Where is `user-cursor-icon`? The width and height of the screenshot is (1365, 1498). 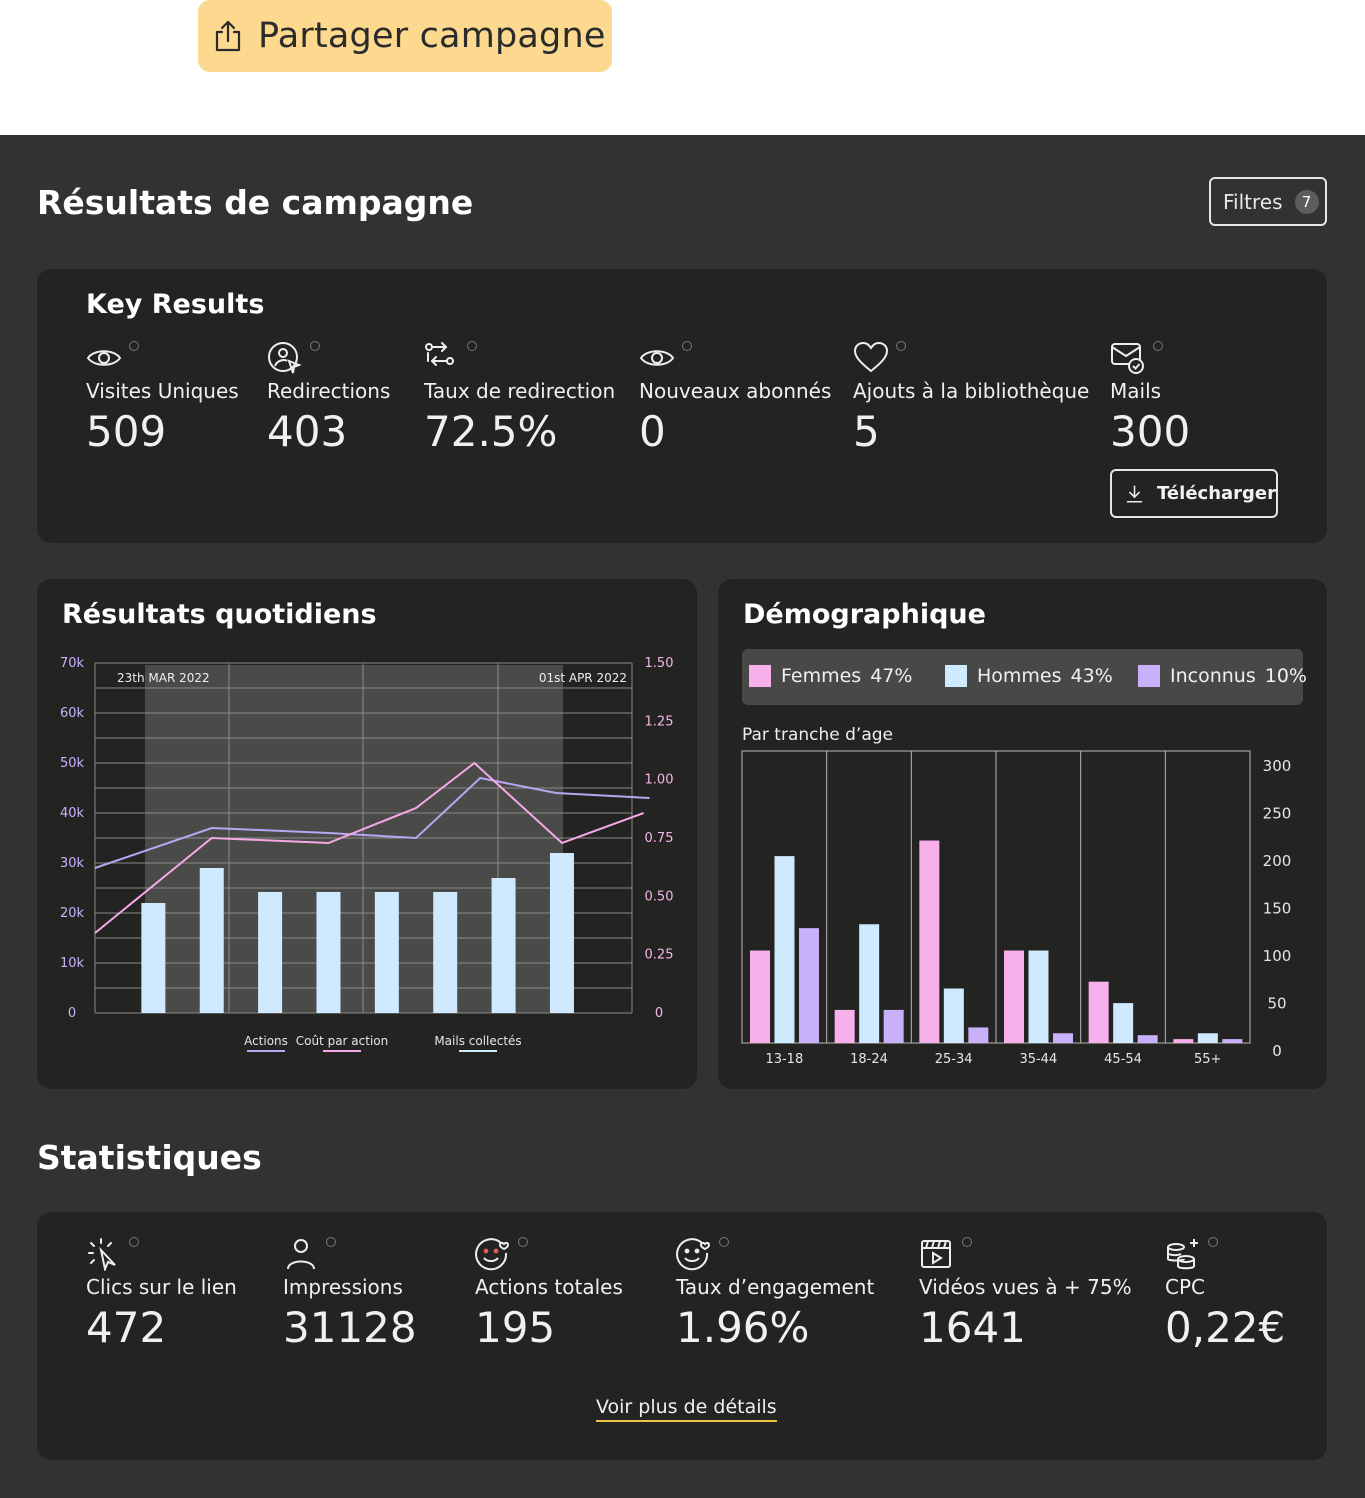 user-cursor-icon is located at coordinates (285, 358).